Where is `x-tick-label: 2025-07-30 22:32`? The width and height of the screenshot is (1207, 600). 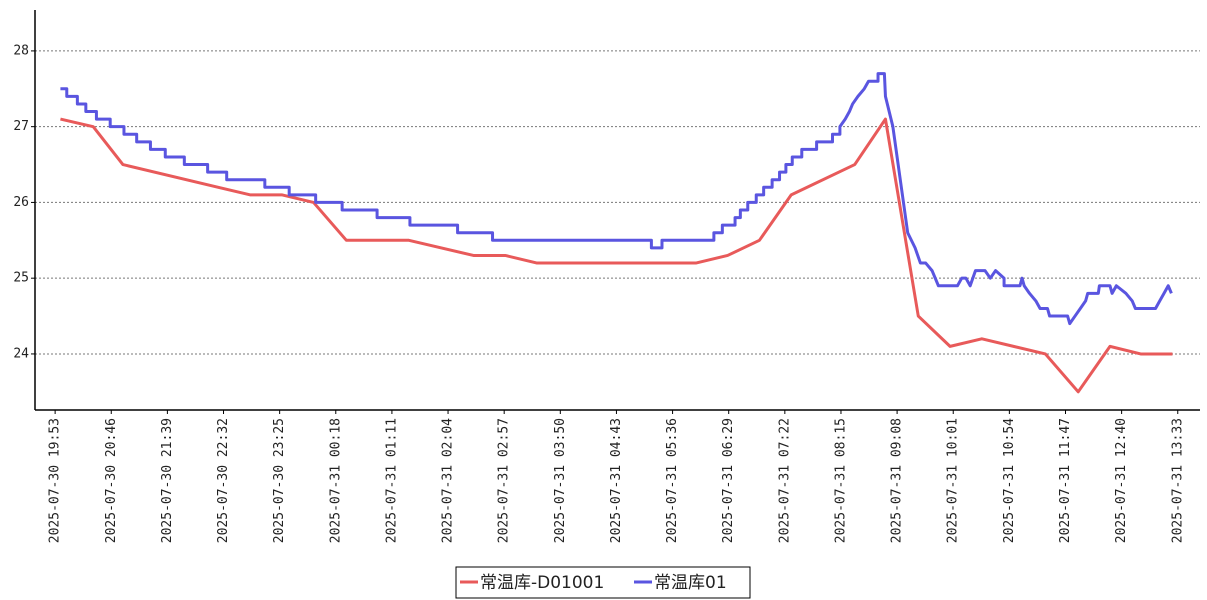
x-tick-label: 2025-07-30 22:32 is located at coordinates (223, 480).